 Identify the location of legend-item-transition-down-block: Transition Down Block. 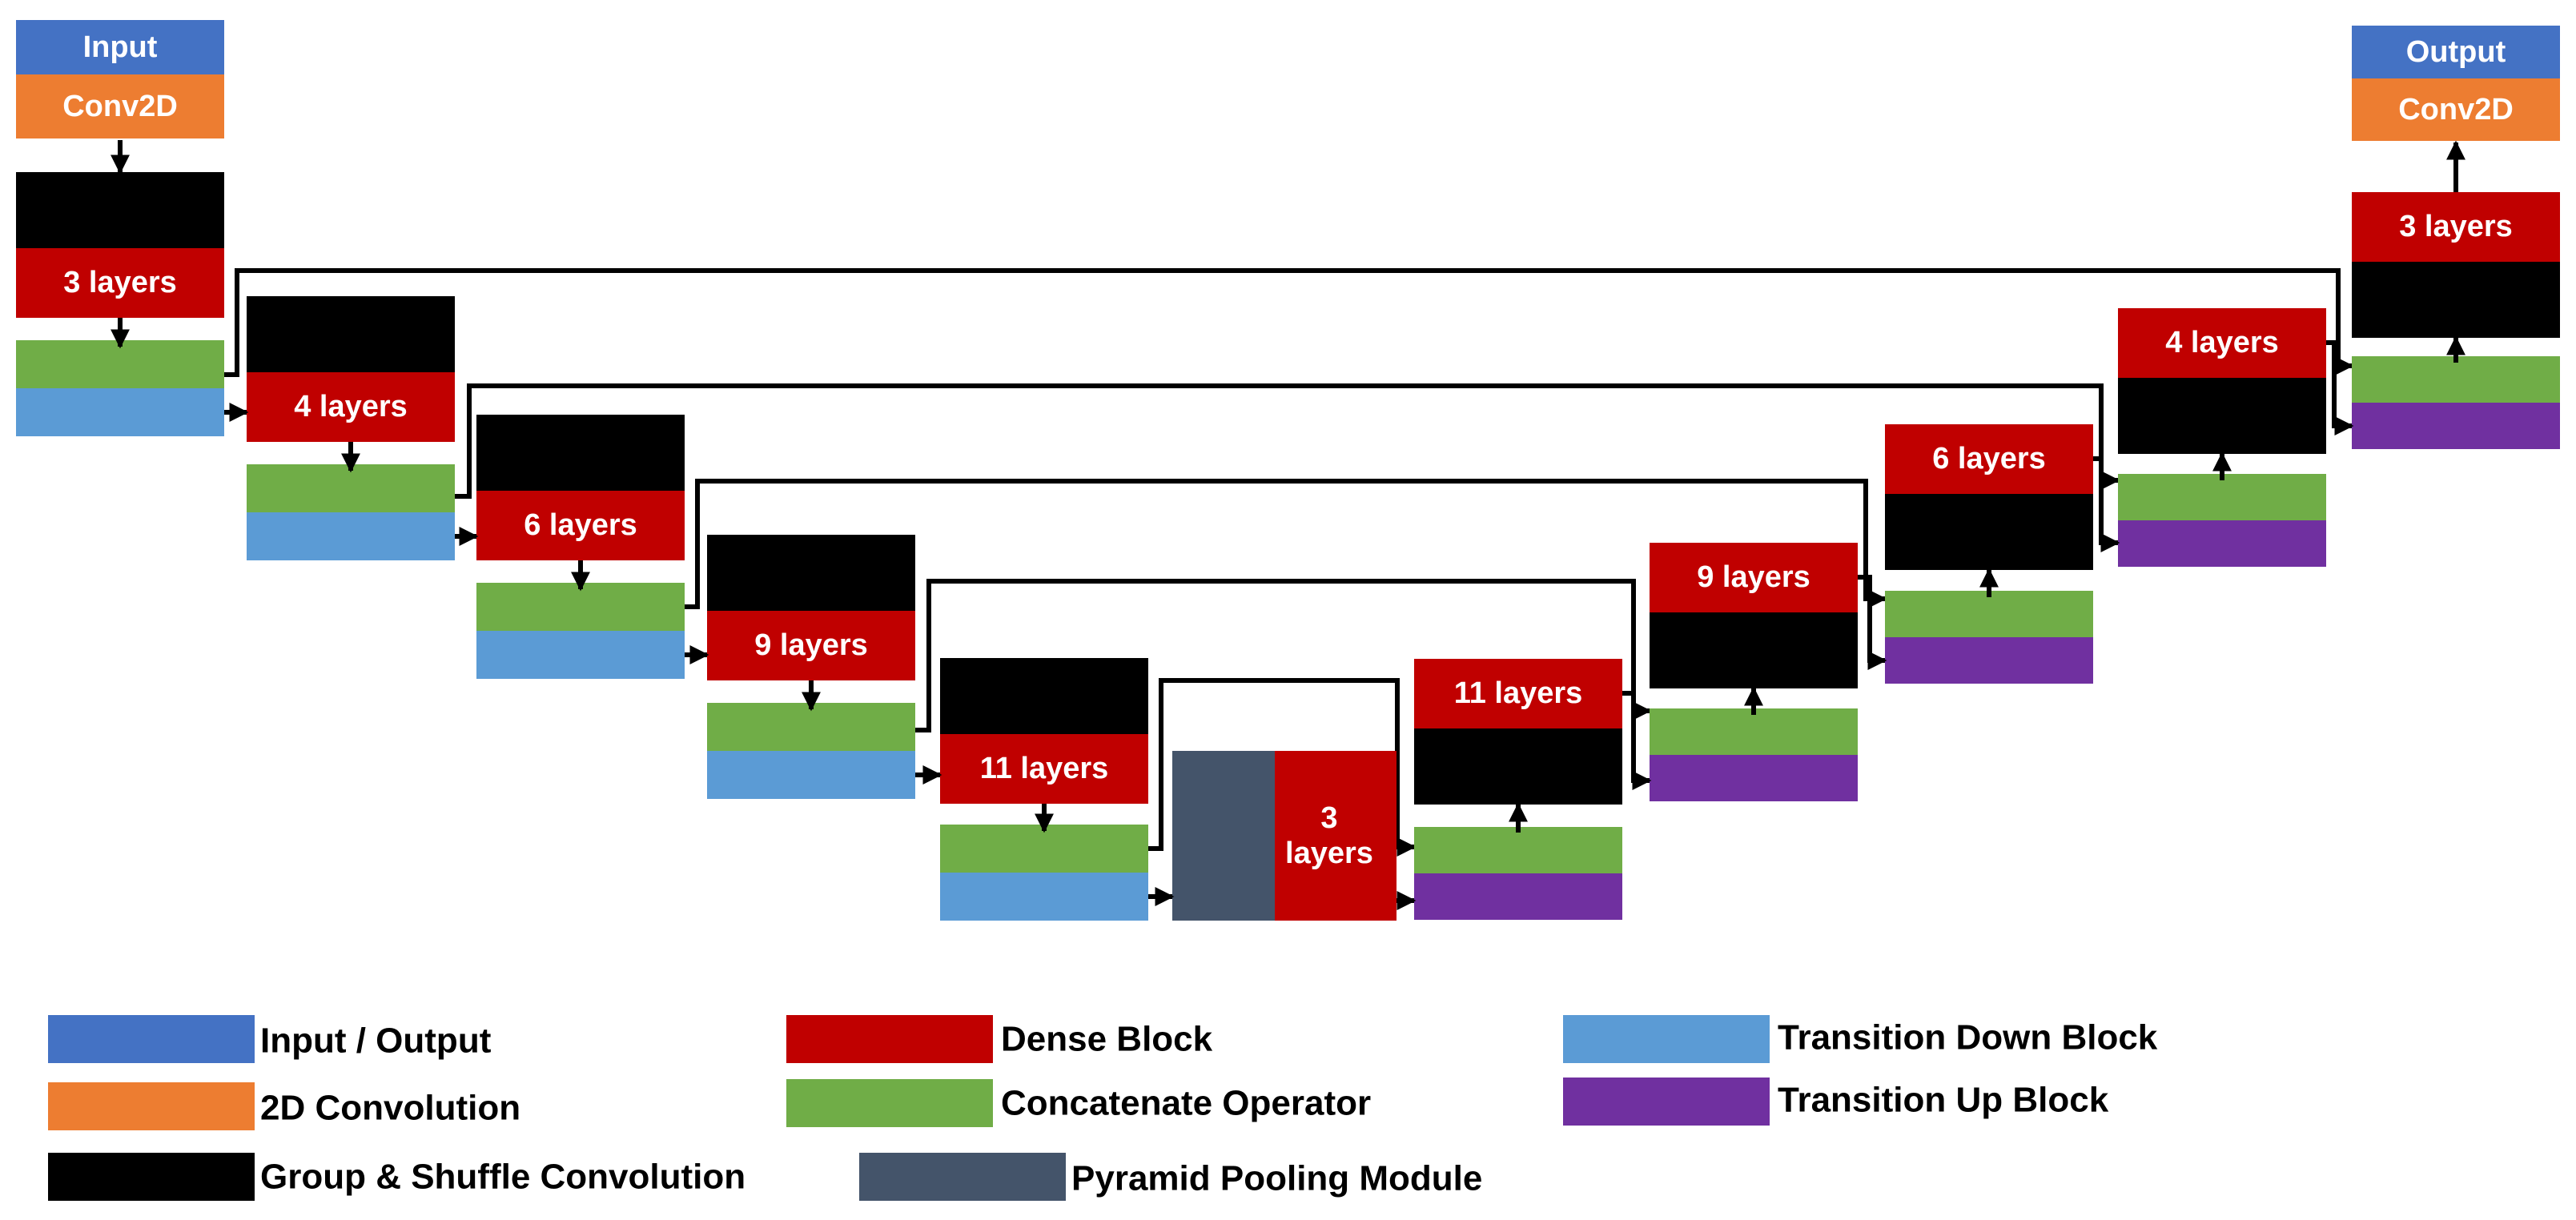
(1860, 1039).